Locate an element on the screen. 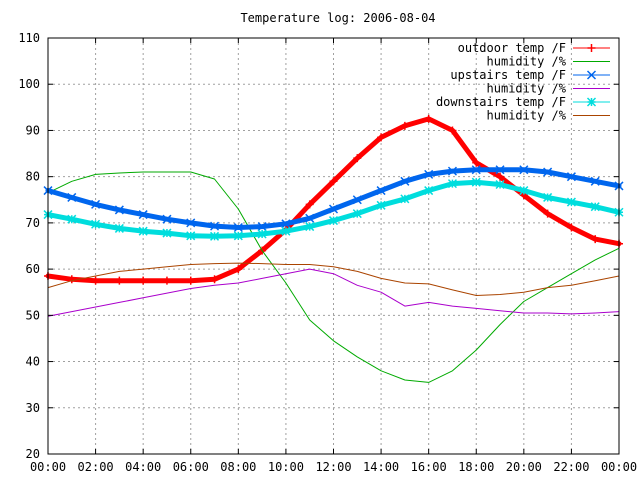 This screenshot has height=480, width=640. x-tick-label: 20:00 is located at coordinates (524, 467).